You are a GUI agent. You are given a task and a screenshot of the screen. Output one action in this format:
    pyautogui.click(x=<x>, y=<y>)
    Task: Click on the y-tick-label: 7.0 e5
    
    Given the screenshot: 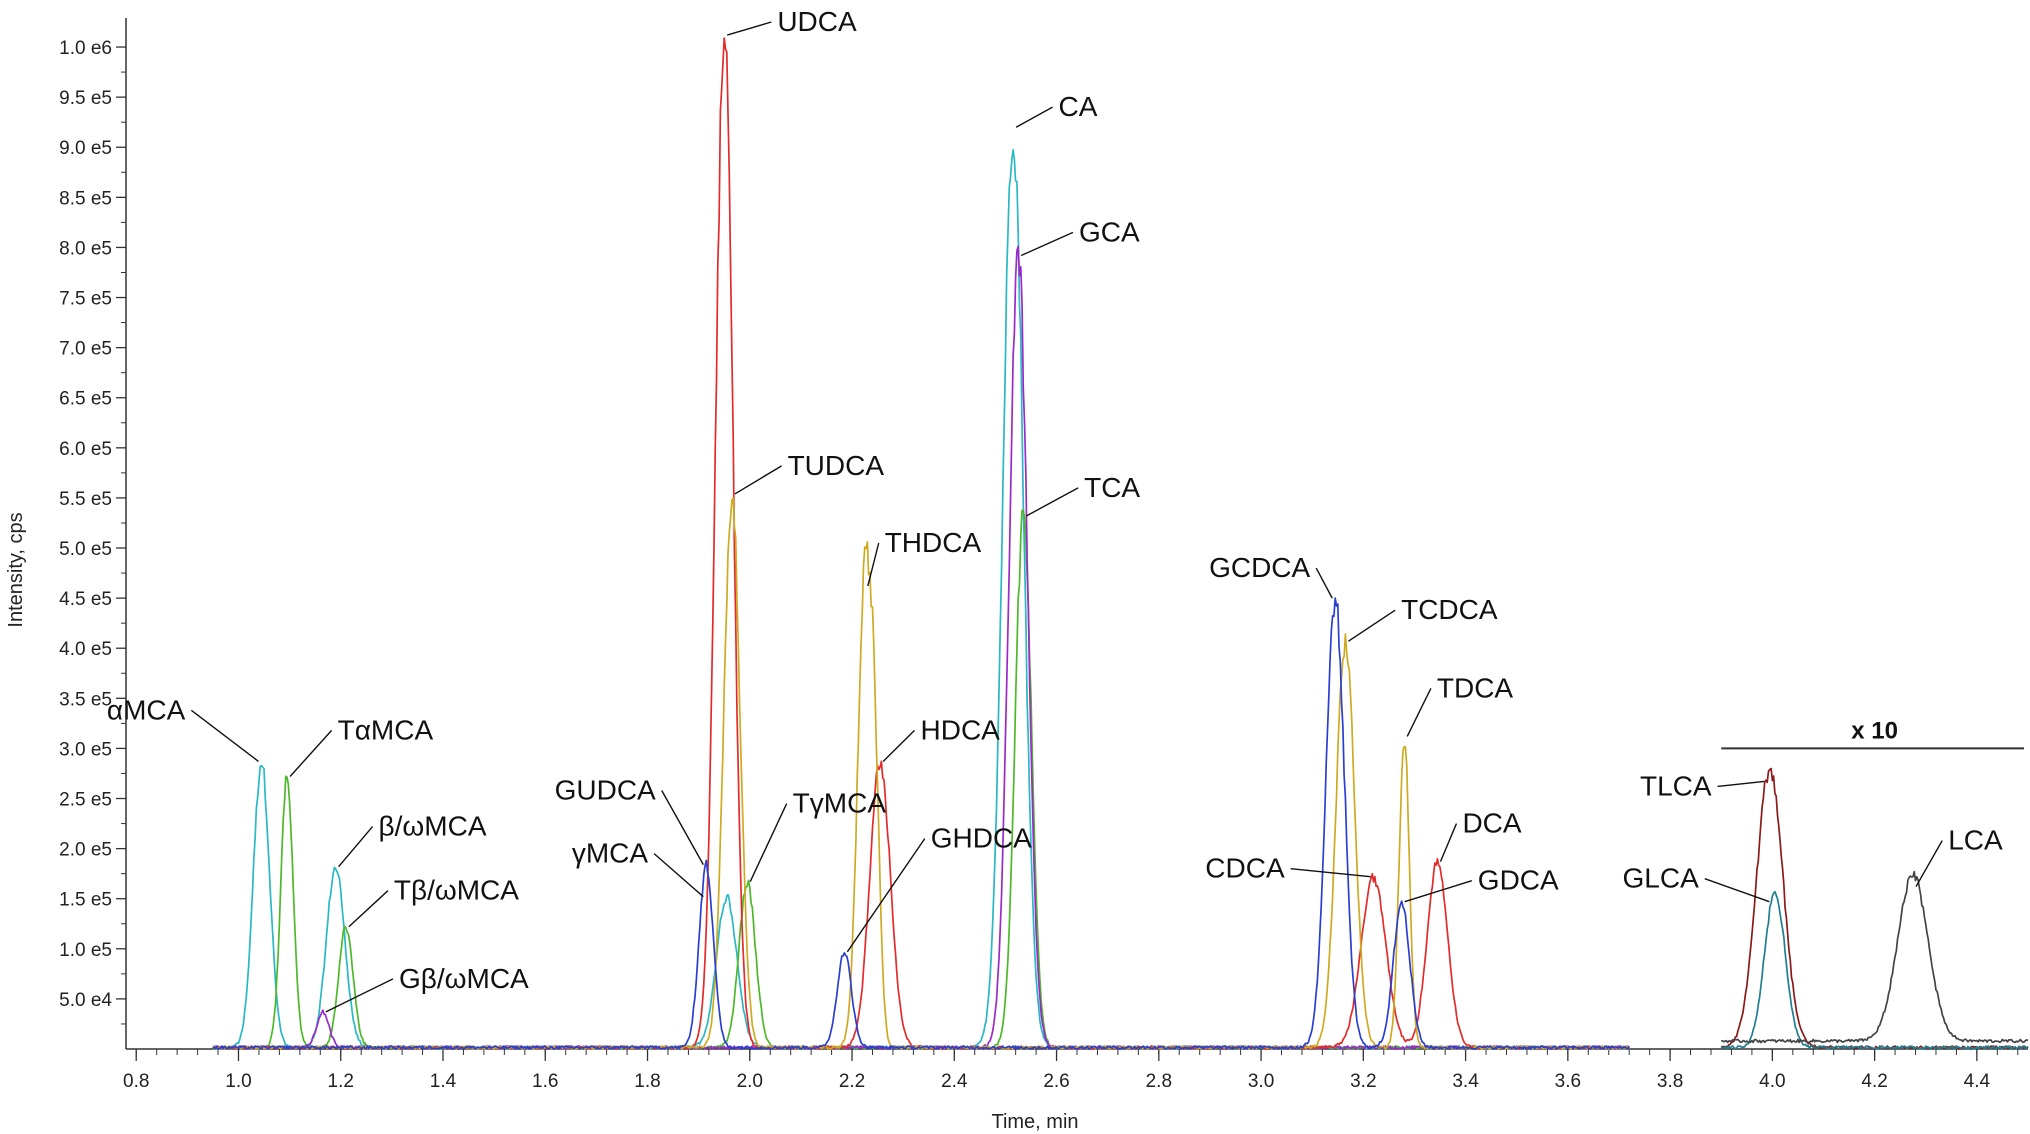 What is the action you would take?
    pyautogui.click(x=85, y=349)
    